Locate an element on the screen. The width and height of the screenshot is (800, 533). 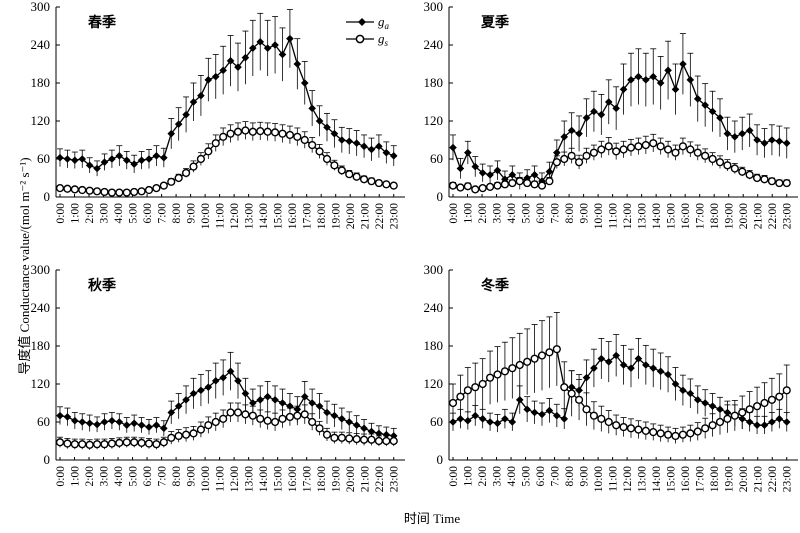
x-axis-title: 时间 Time is located at coordinates (432, 518).